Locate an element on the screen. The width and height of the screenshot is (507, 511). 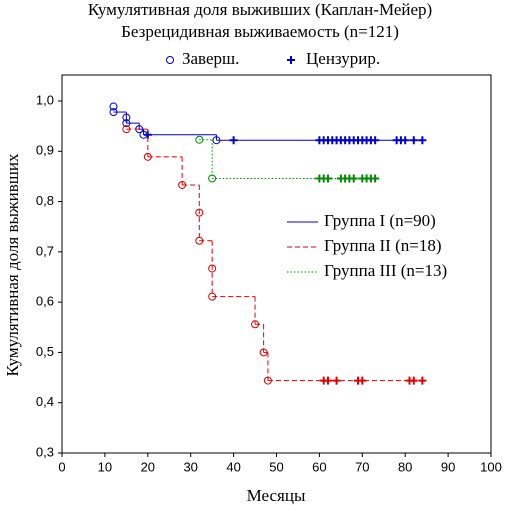
x-tick-label: 90 is located at coordinates (448, 466).